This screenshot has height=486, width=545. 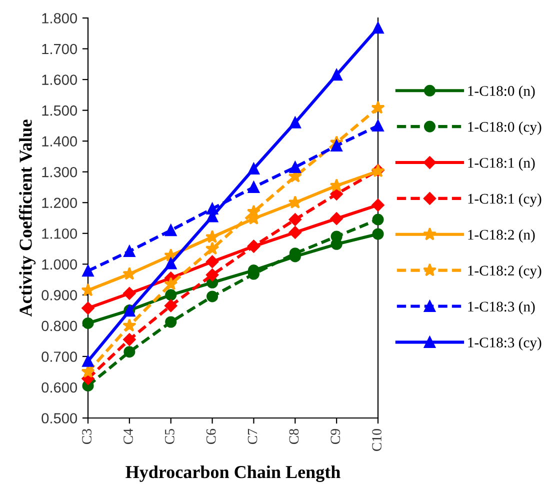 I want to click on y-tick-label: 1.100, so click(x=60, y=233).